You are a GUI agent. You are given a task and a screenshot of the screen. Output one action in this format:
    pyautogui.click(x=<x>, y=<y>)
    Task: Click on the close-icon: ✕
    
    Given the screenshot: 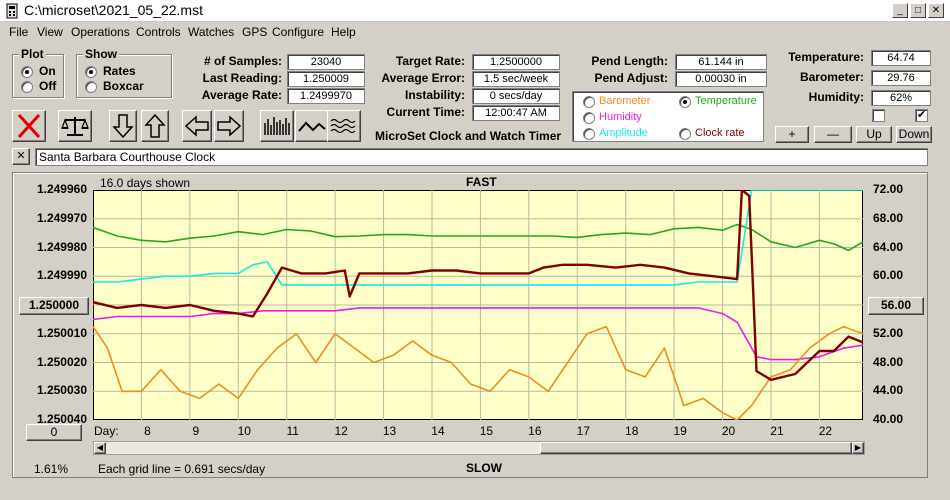 What is the action you would take?
    pyautogui.click(x=21, y=156)
    